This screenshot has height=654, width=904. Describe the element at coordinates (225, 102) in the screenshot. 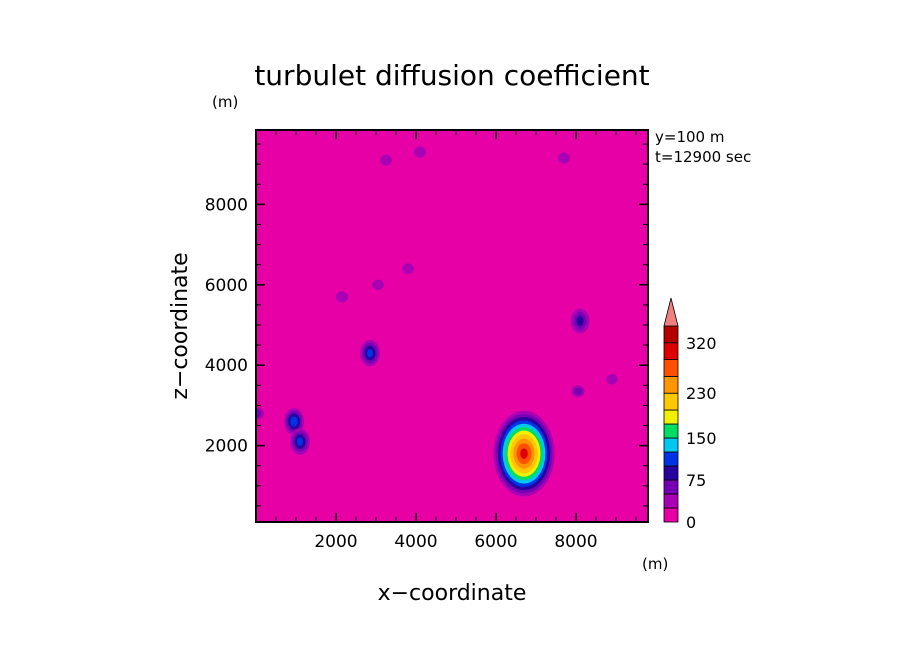

I see `y-unit-label: (m)` at that location.